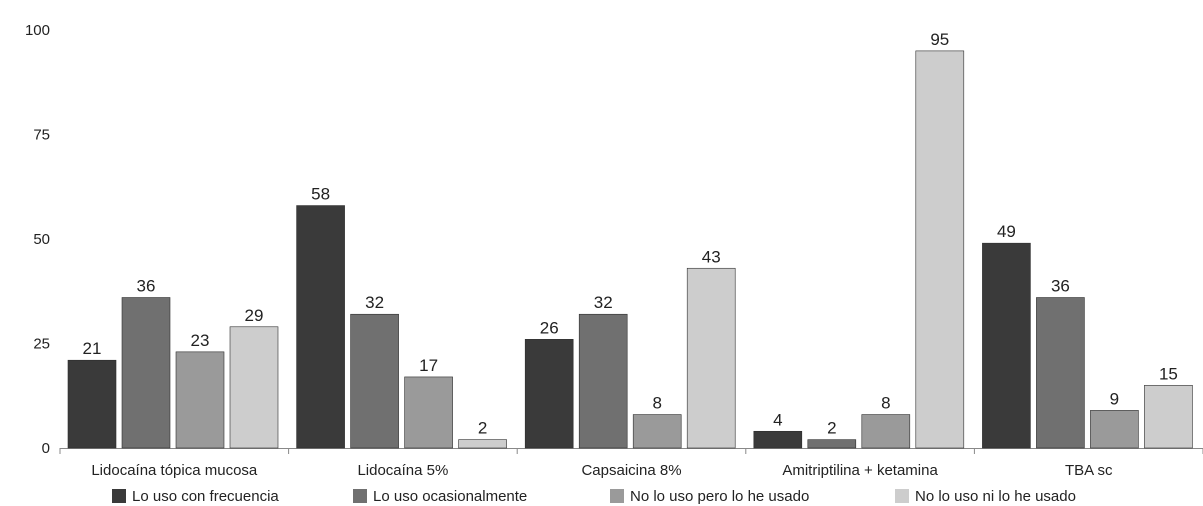 This screenshot has width=1203, height=506. Describe the element at coordinates (37, 30) in the screenshot. I see `y-tick-label: 100` at that location.